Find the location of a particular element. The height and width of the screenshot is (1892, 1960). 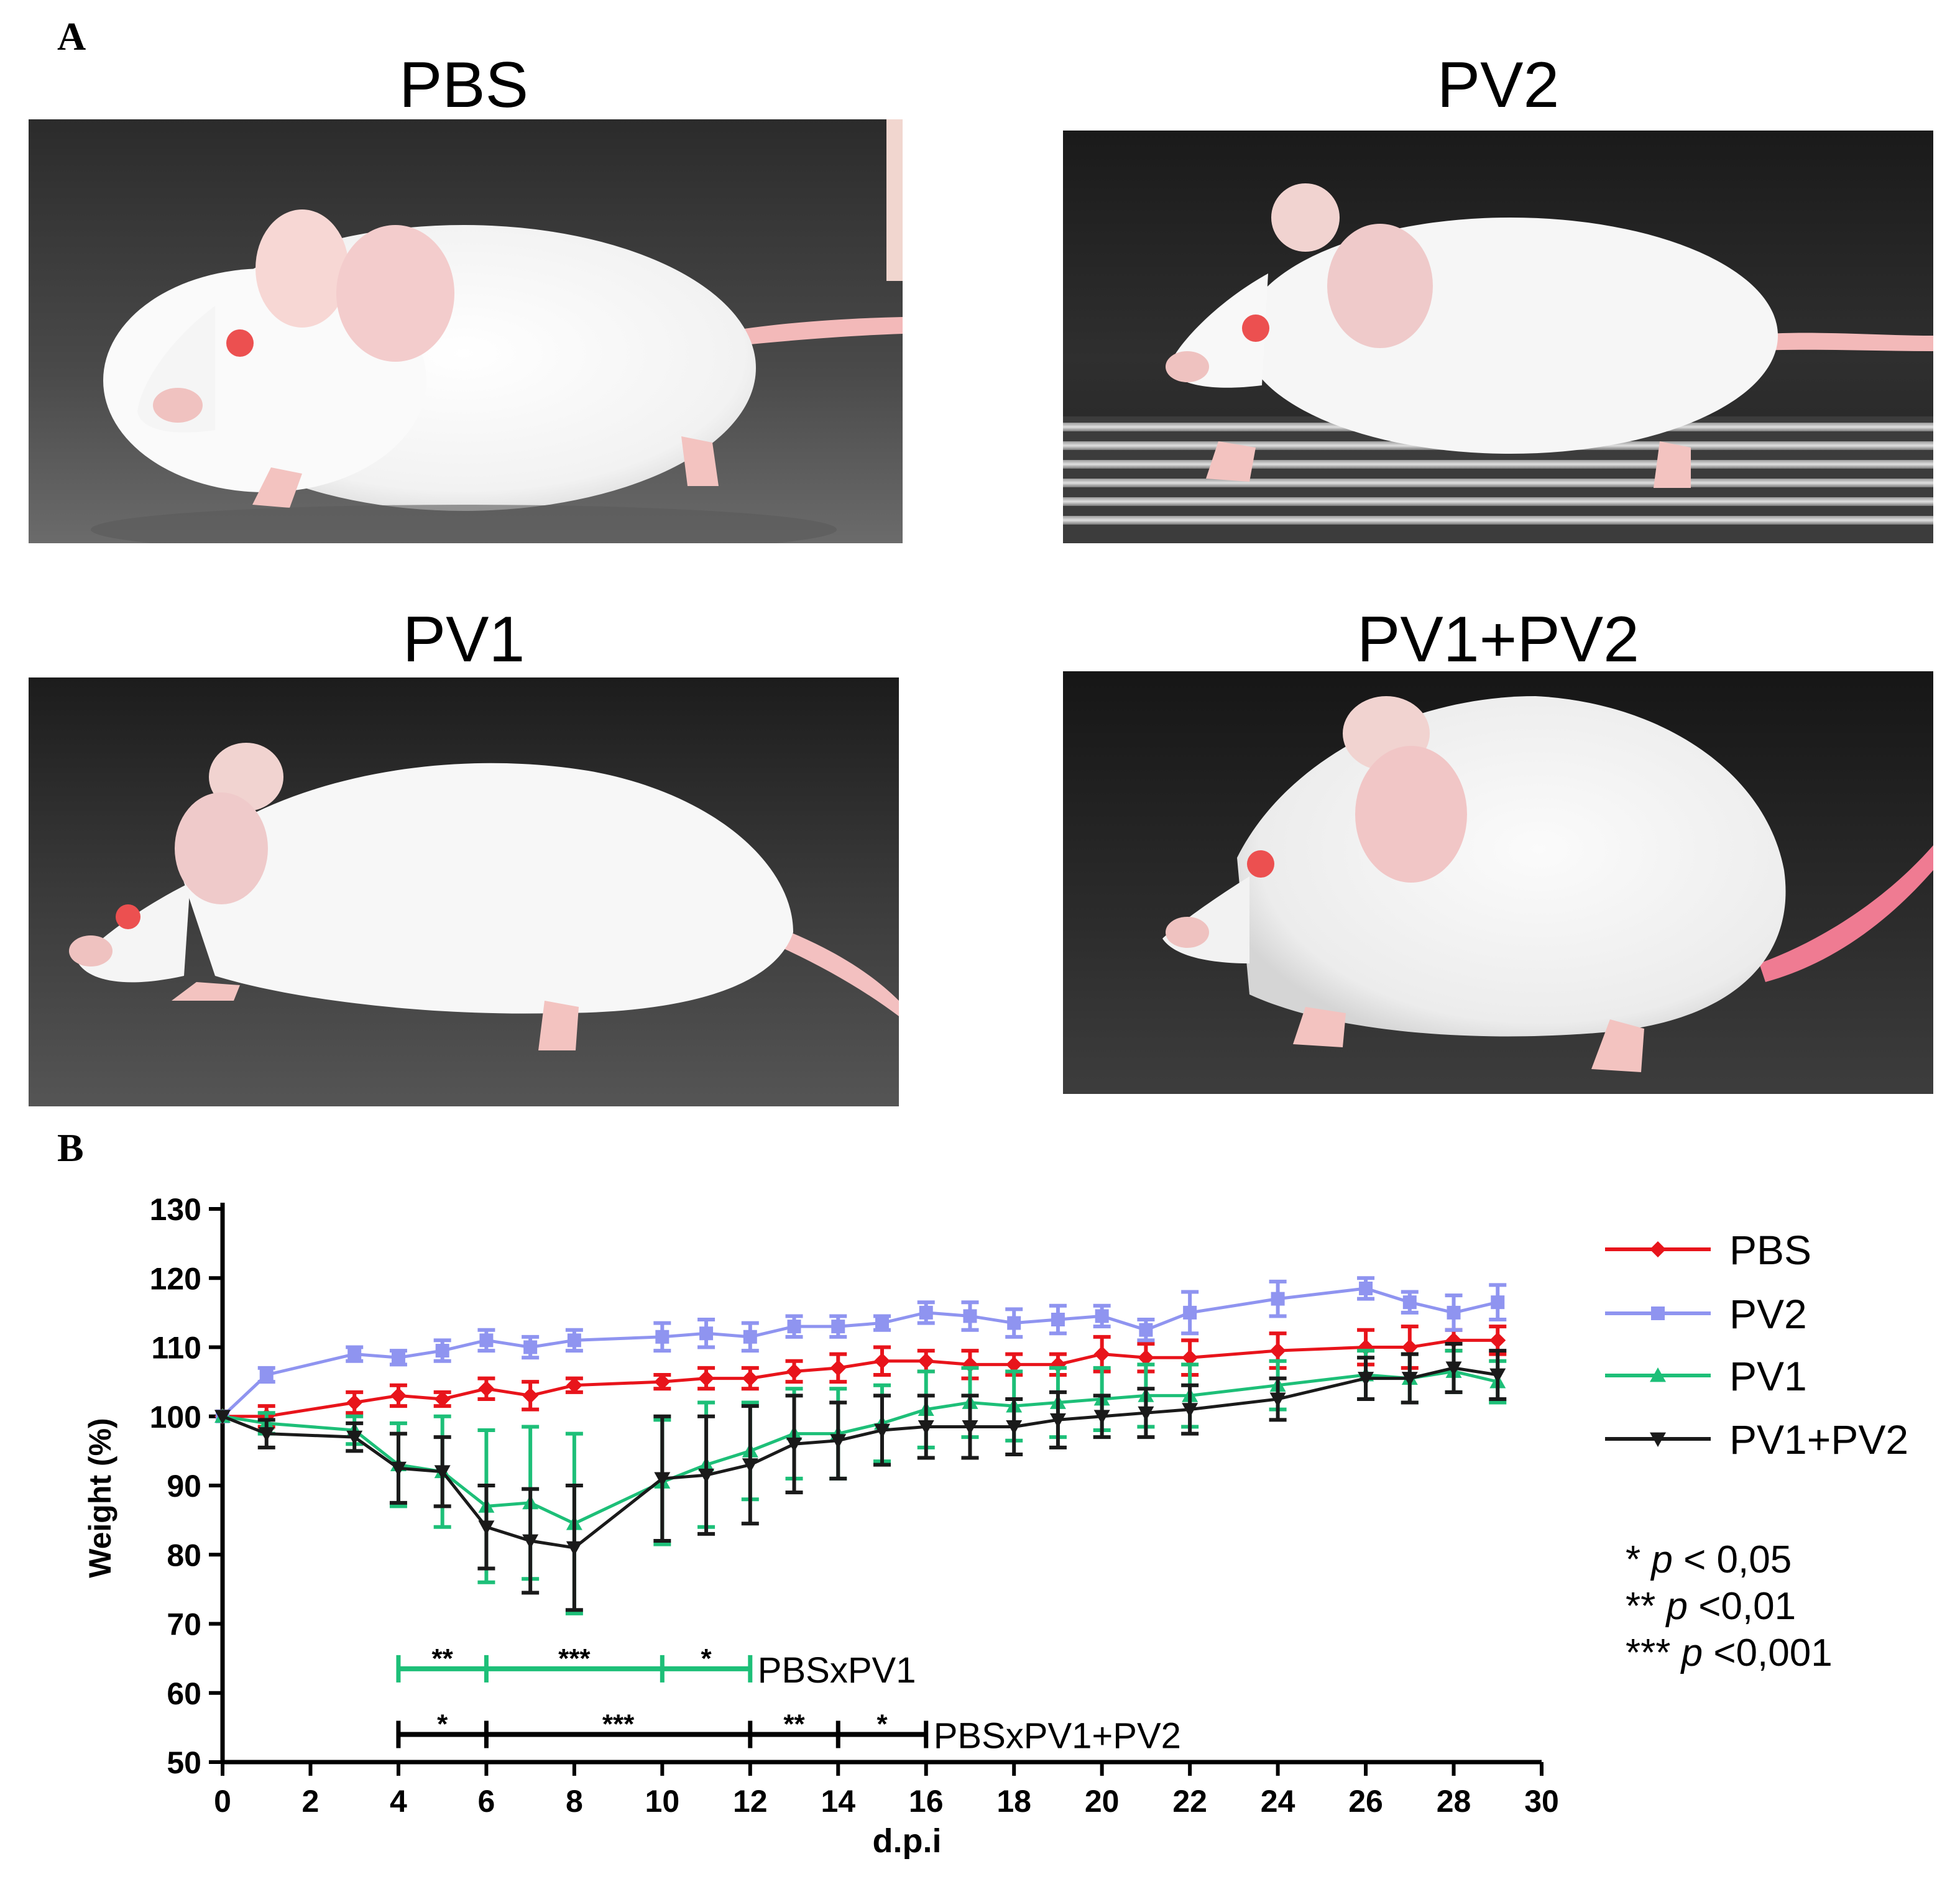

y-tick-label: 120 is located at coordinates (175, 1278).